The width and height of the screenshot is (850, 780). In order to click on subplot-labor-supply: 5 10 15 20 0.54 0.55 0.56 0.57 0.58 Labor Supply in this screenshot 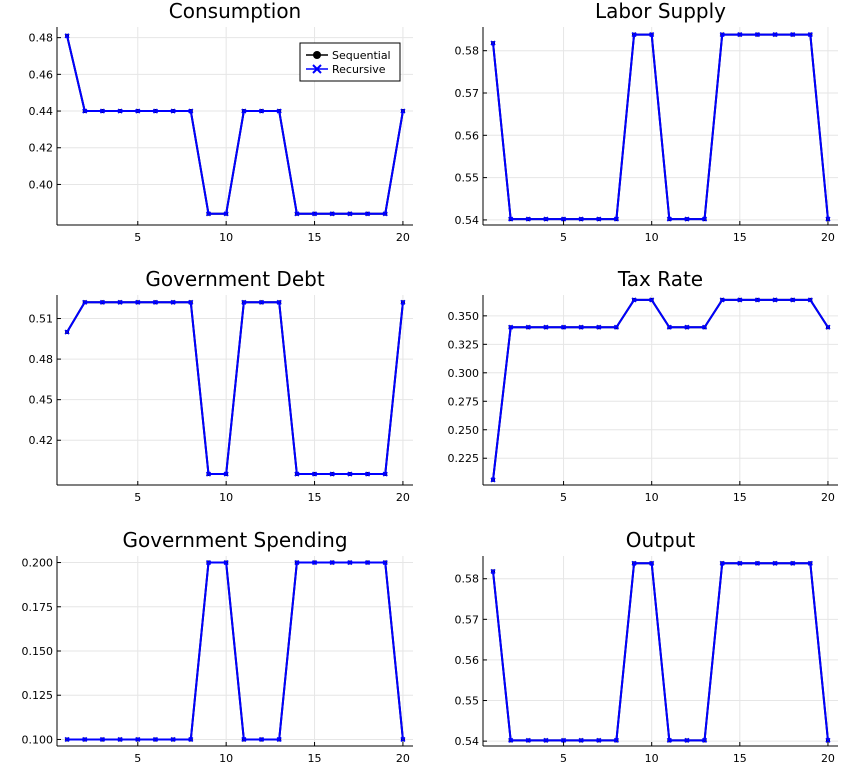, I will do `click(646, 122)`.